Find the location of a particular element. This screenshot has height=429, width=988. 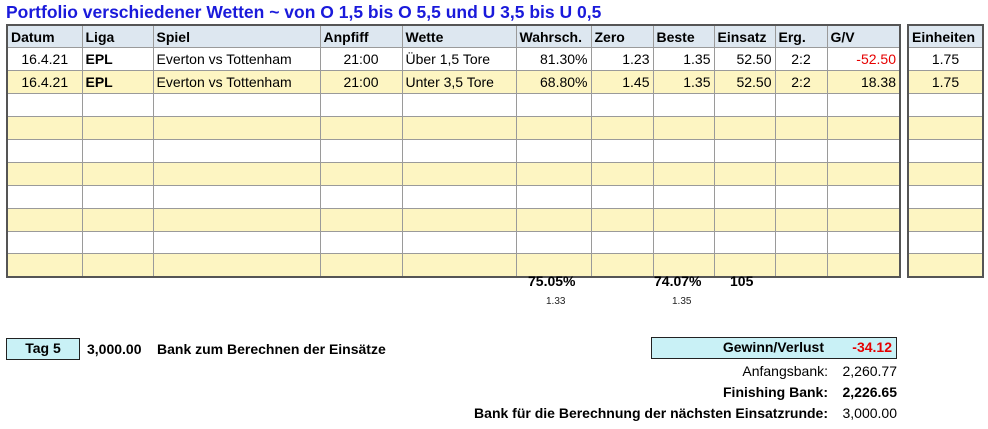

cell-gv: 18.38 is located at coordinates (863, 82).